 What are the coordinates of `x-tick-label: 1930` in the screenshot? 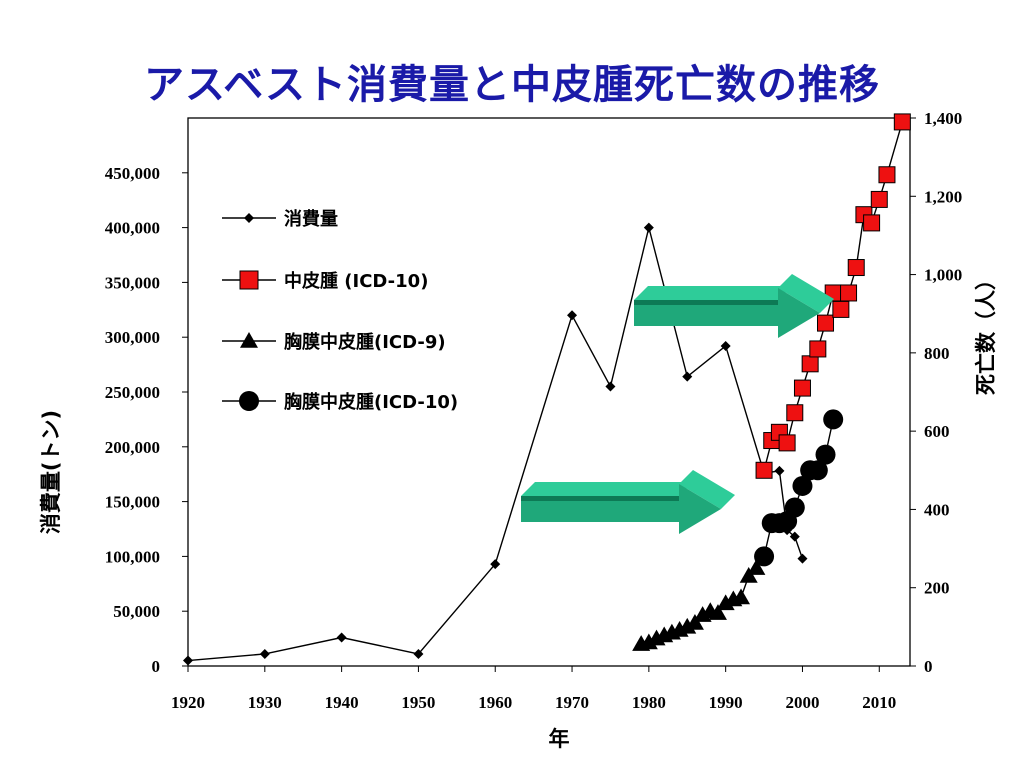 It's located at (265, 702).